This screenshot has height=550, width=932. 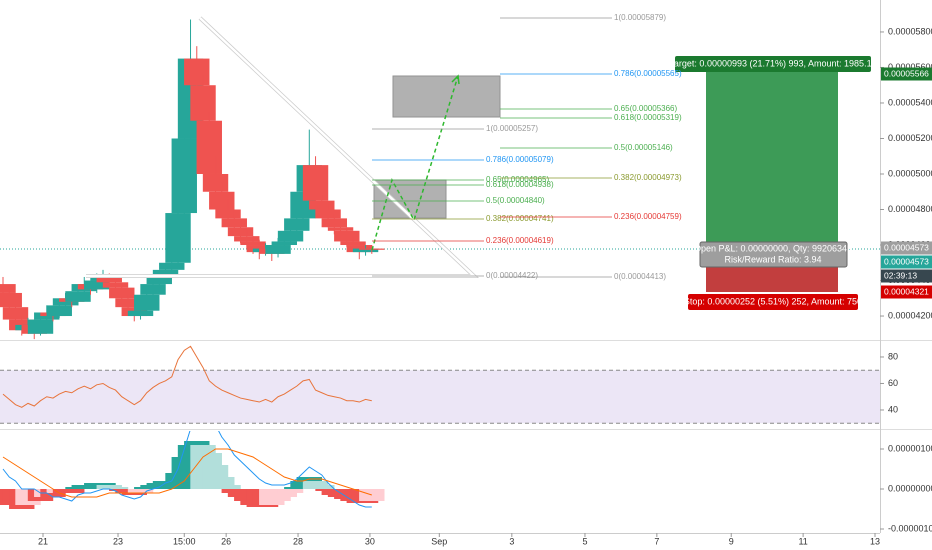 I want to click on pnl-label: Open P&L: 0.00000000, Qty: 99206349, so click(x=773, y=248).